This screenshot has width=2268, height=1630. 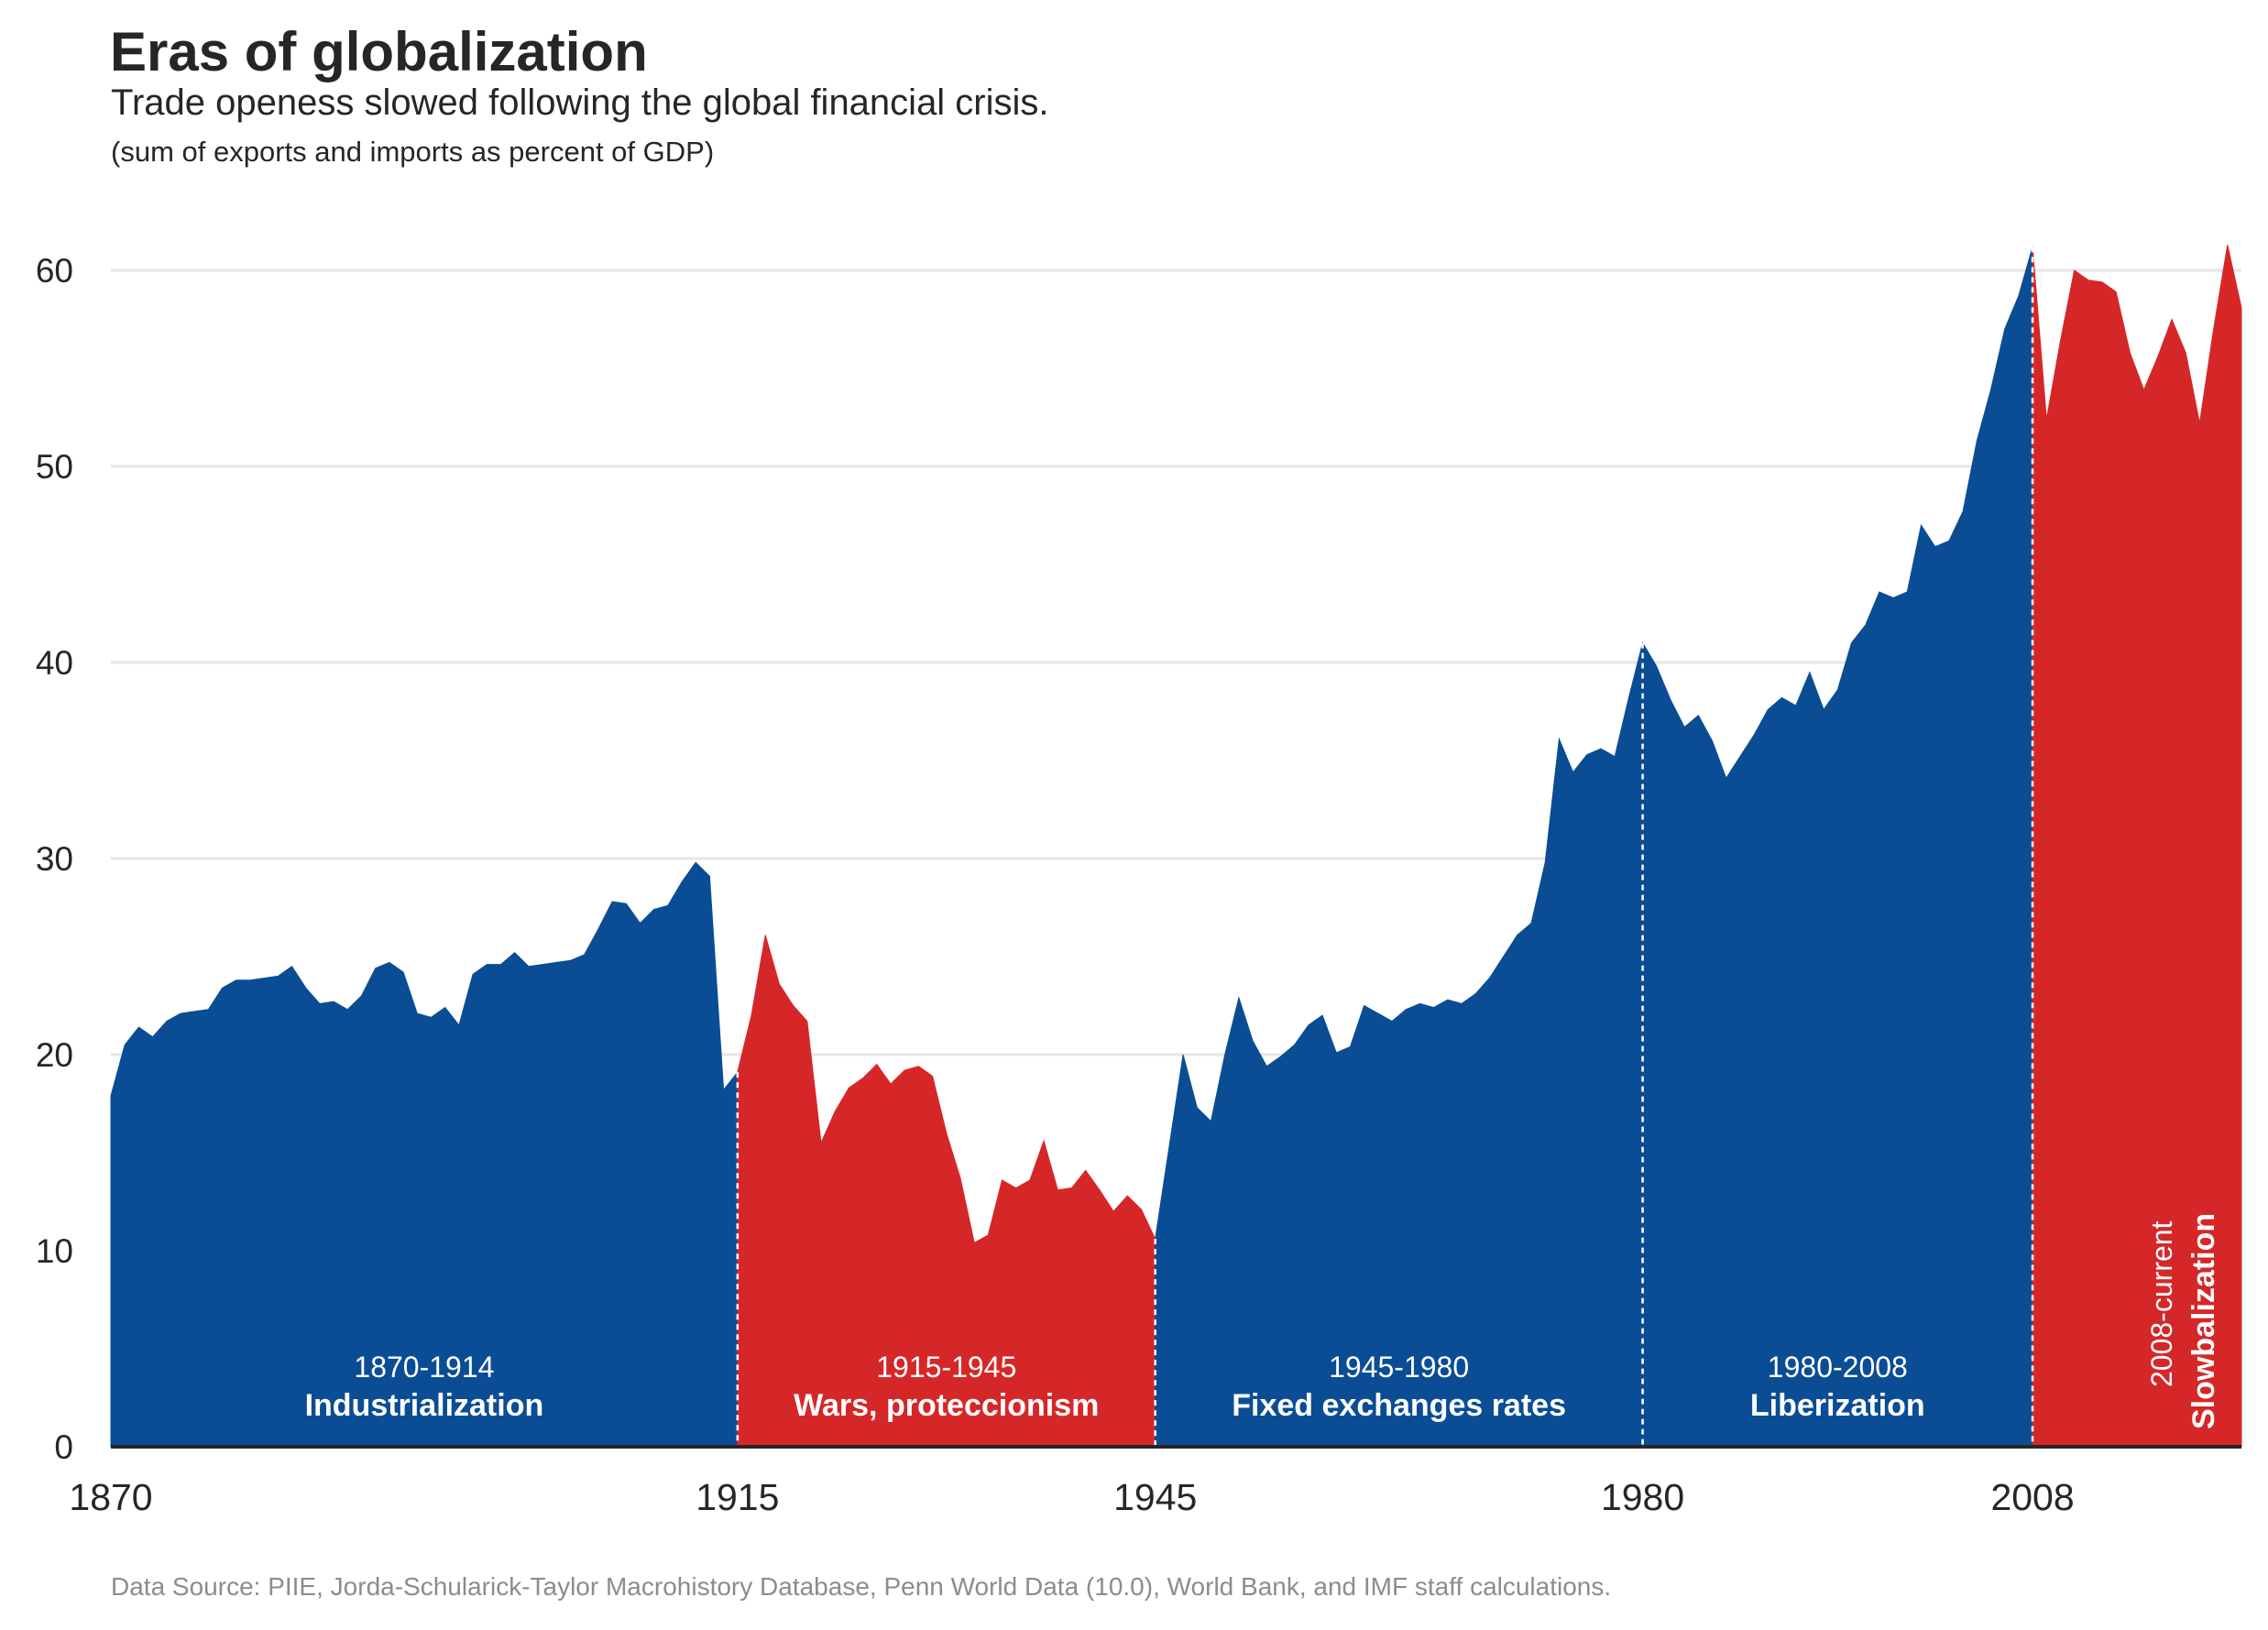 What do you see at coordinates (110, 1497) in the screenshot?
I see `x-tick-label: 1870` at bounding box center [110, 1497].